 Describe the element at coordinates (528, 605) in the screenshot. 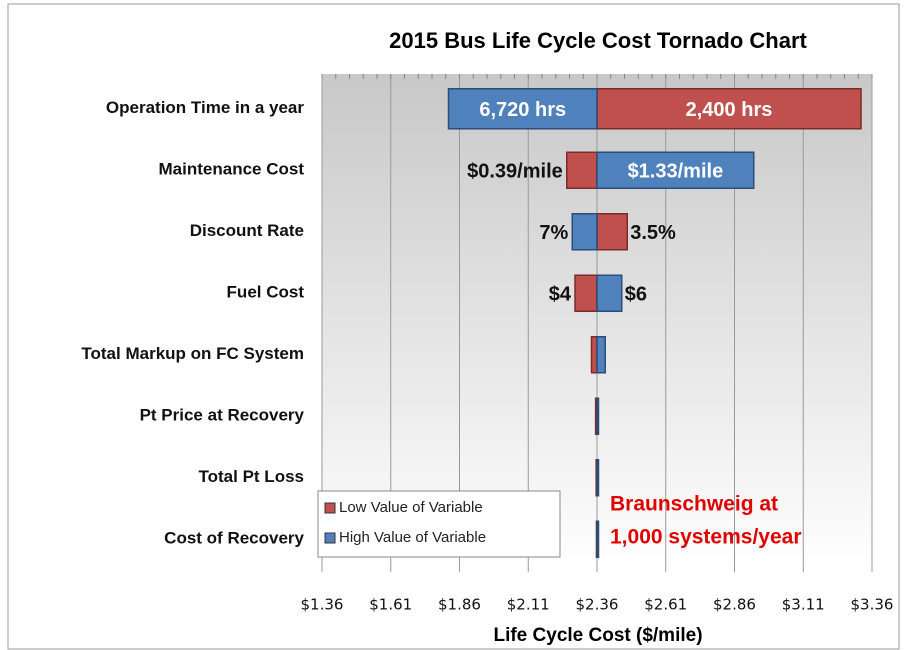

I see `x-tick-label: $2.11` at that location.